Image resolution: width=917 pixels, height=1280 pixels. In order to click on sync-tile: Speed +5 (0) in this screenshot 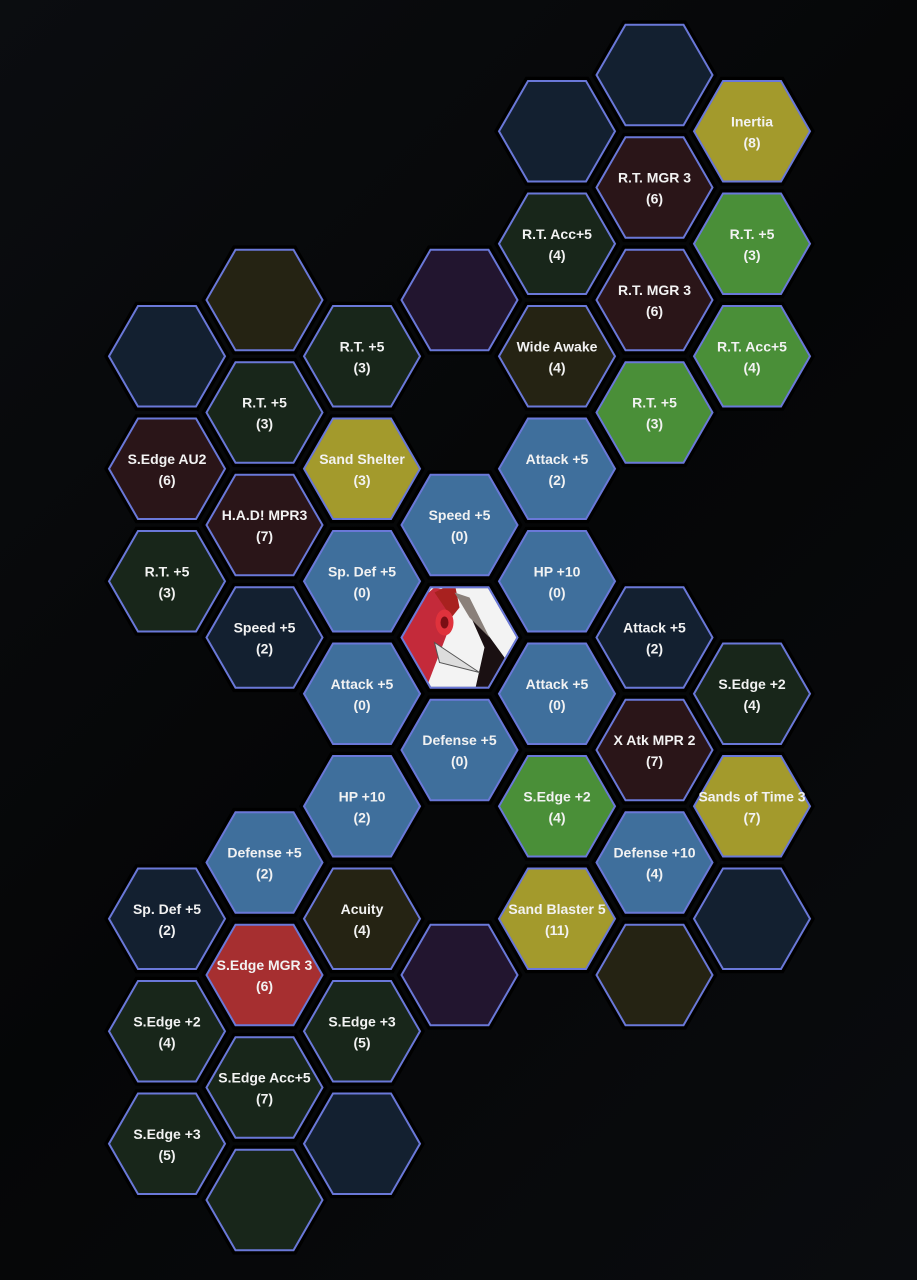, I will do `click(459, 525)`.